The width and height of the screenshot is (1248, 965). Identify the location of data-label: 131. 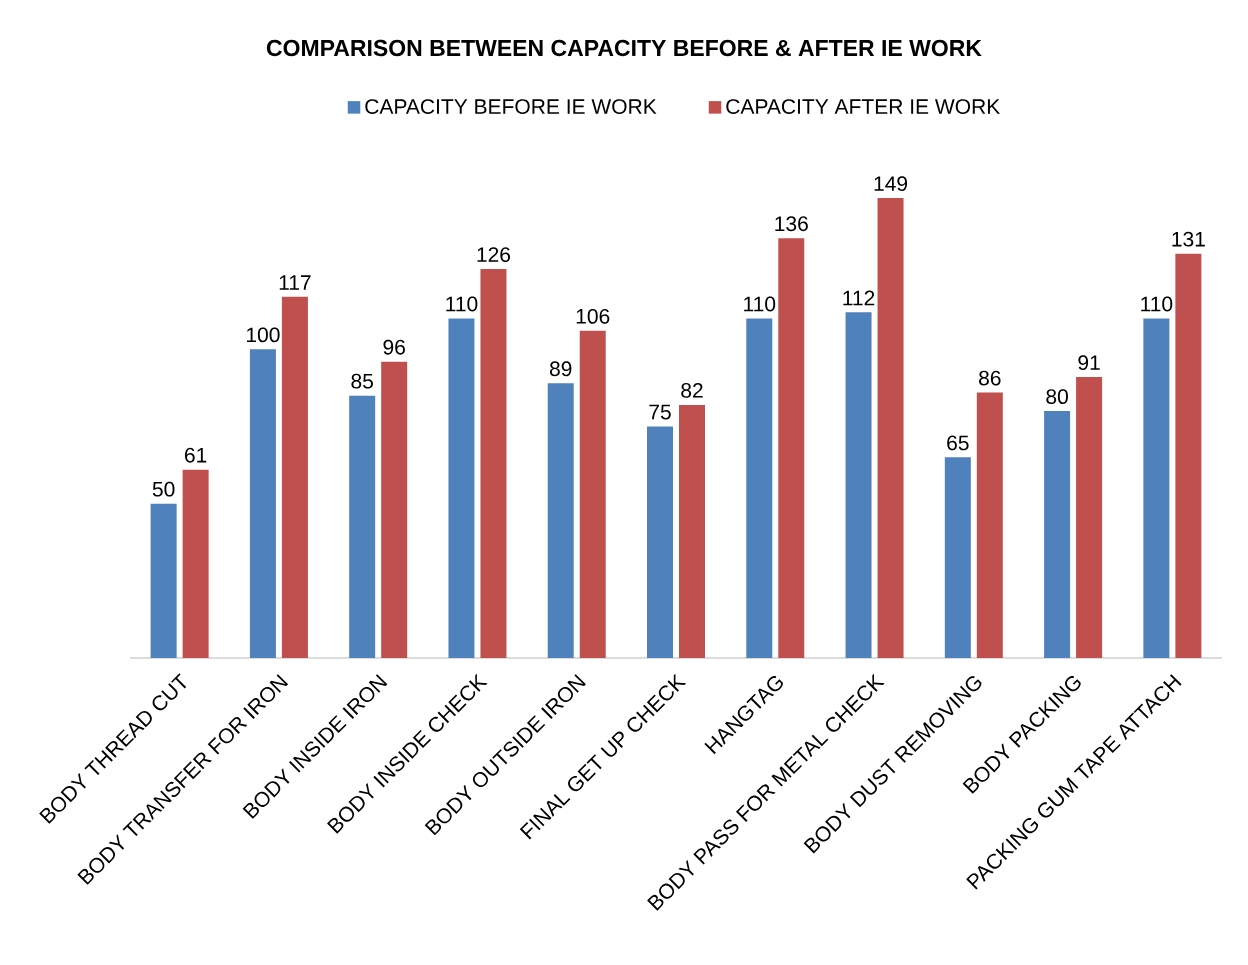
(1188, 239).